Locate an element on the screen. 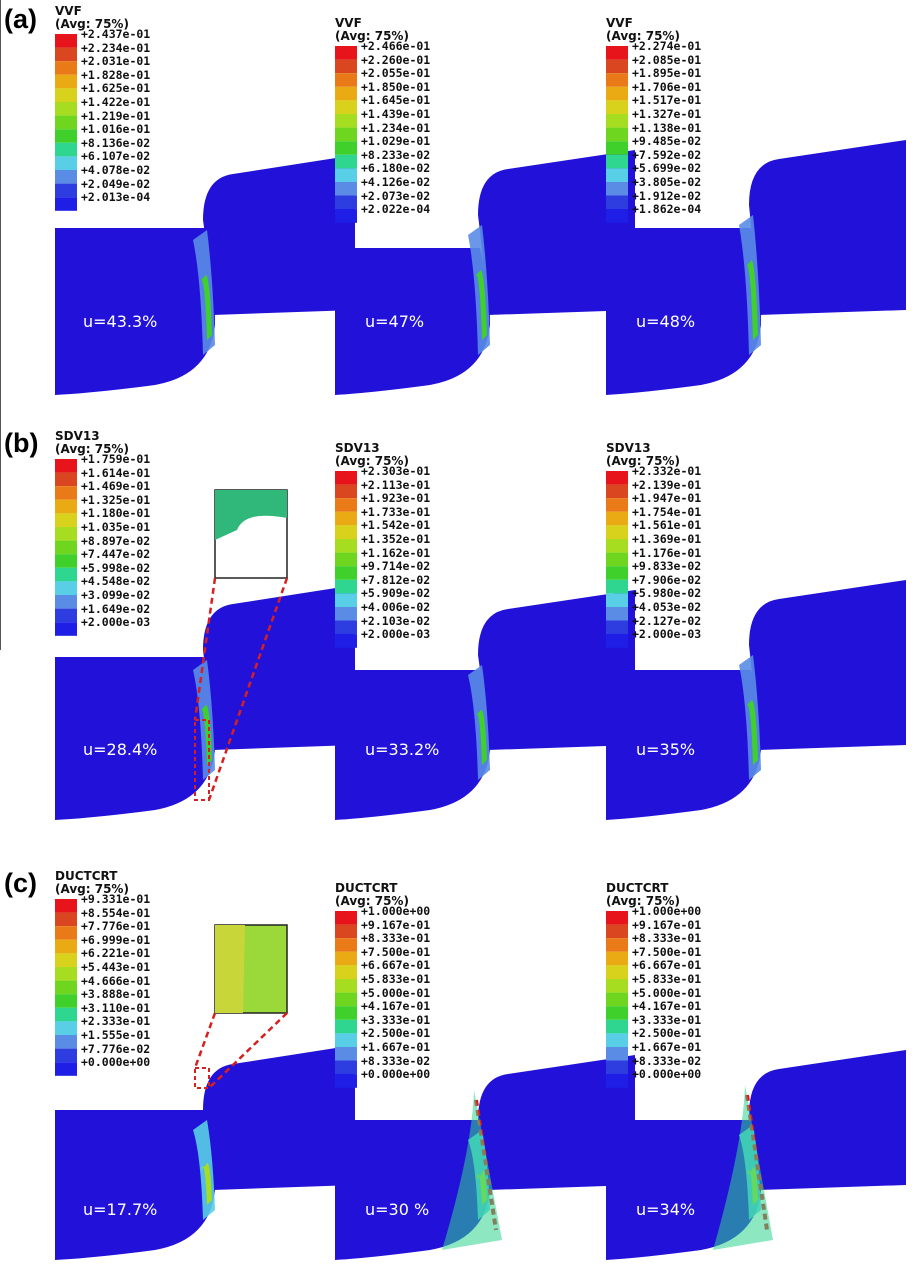 The height and width of the screenshot is (1285, 912). displacement-label: u=28.4% is located at coordinates (120, 749).